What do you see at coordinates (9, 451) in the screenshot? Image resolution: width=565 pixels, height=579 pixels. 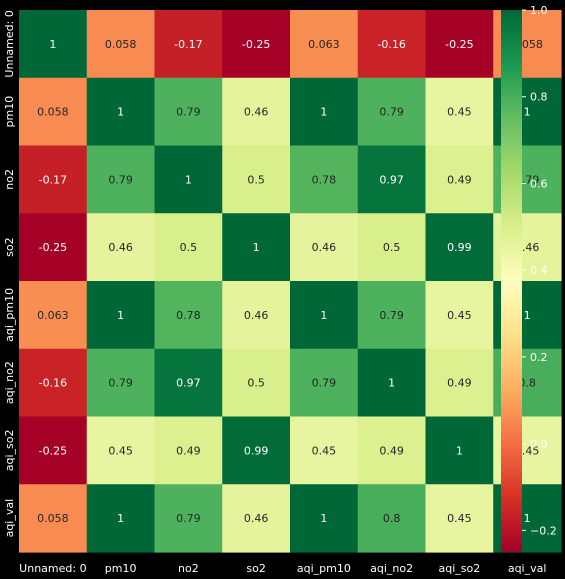 I see `y-tick-label: aqi_so2` at bounding box center [9, 451].